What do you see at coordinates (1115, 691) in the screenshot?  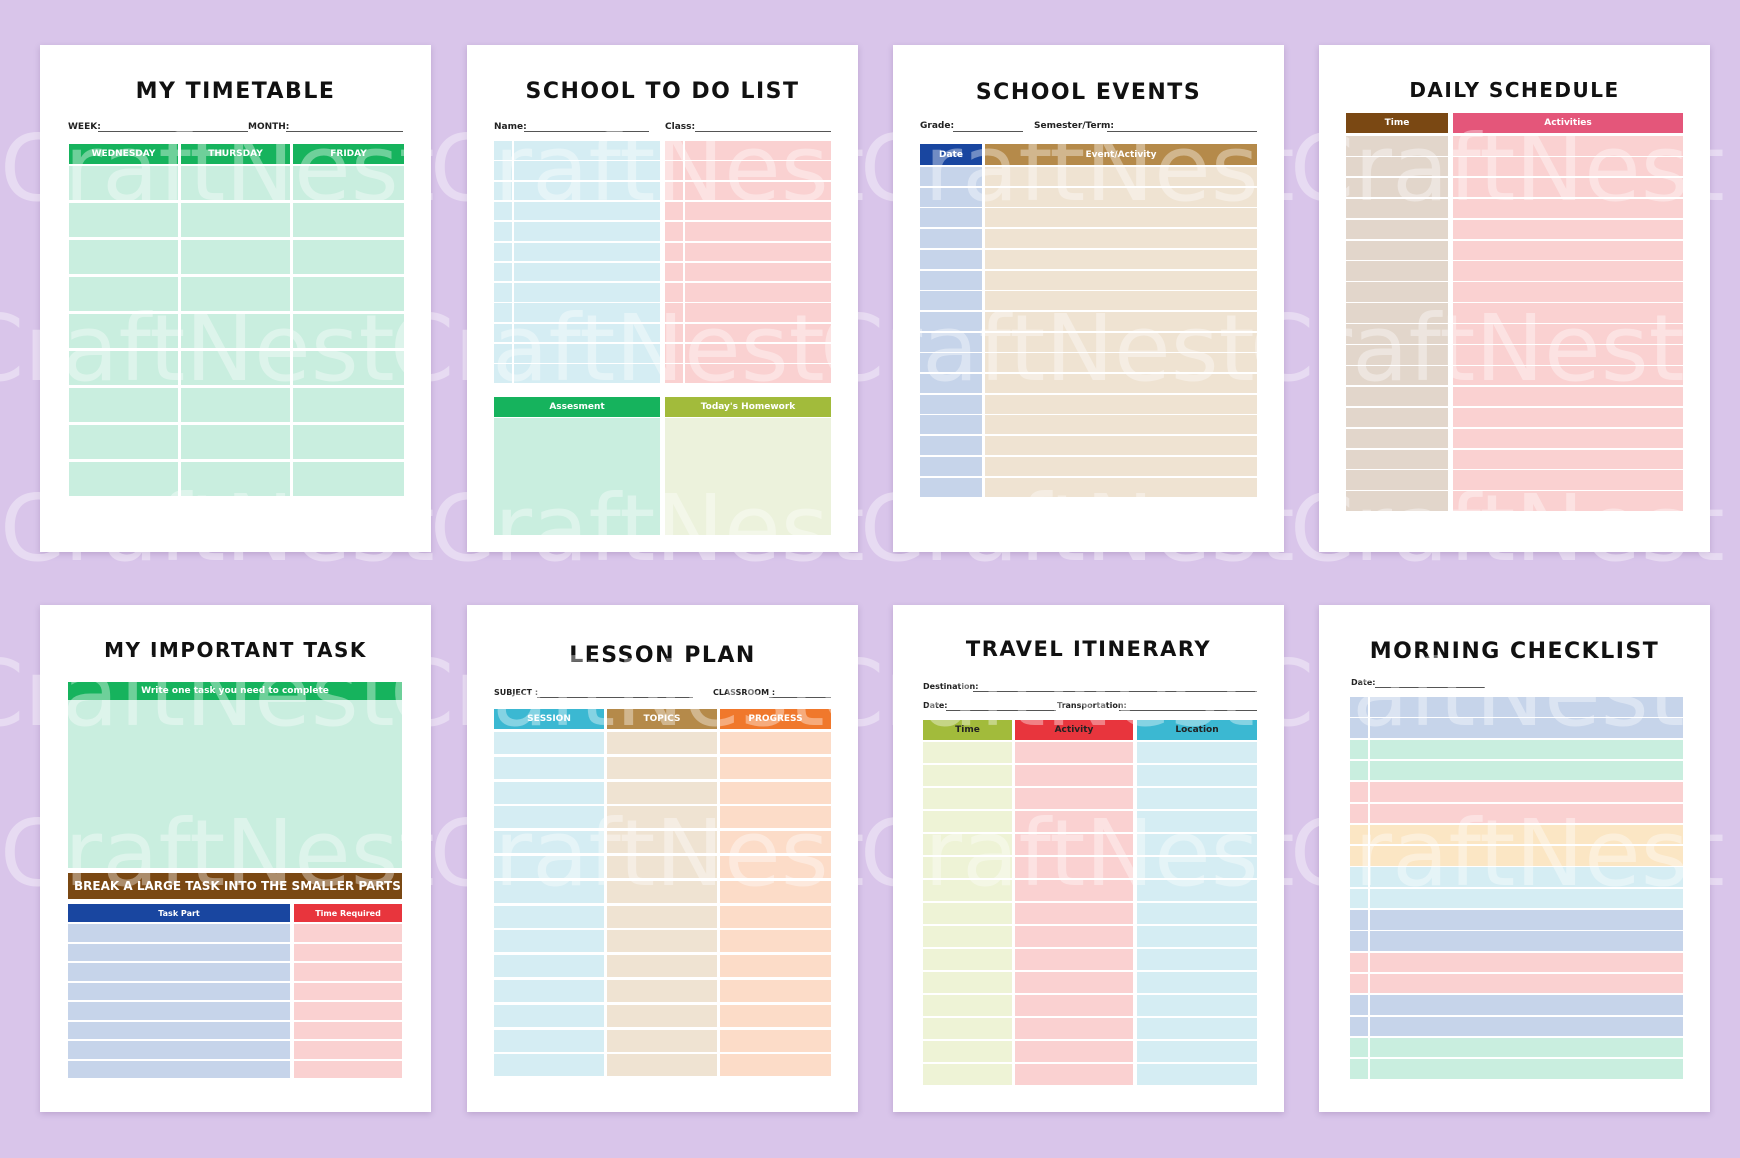 I see `destination-field` at bounding box center [1115, 691].